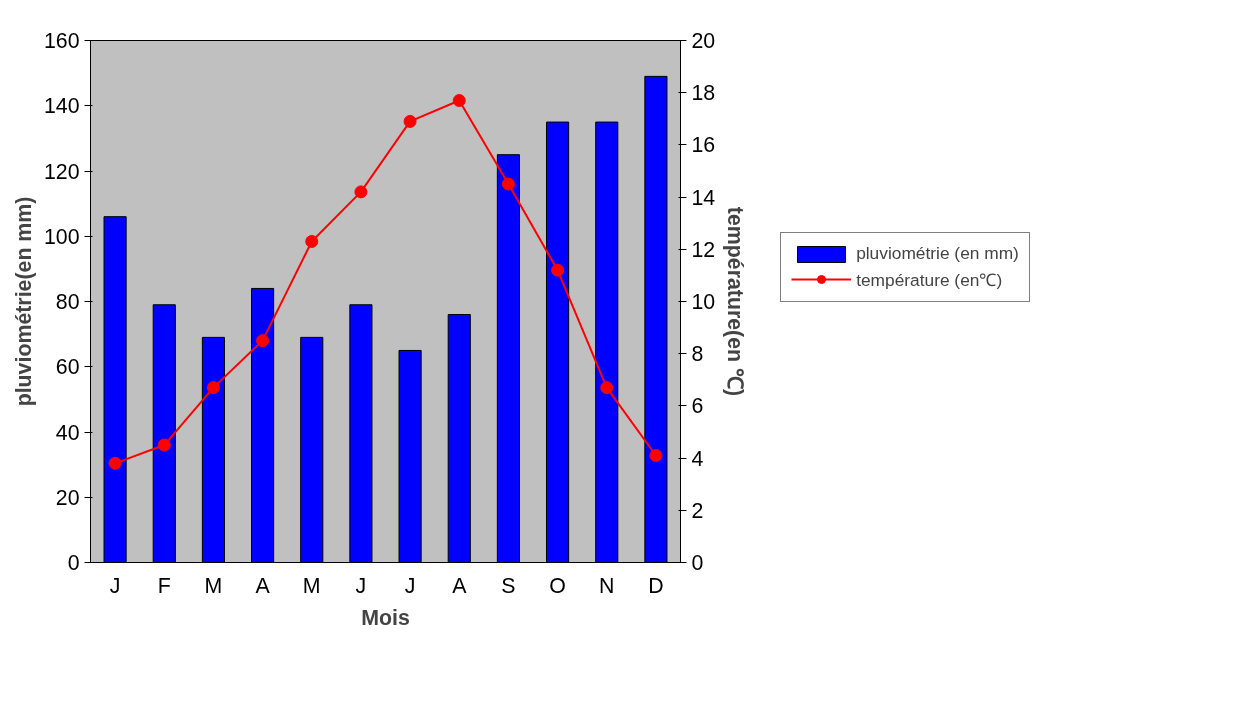  Describe the element at coordinates (61, 41) in the screenshot. I see `y-tick-label: 160` at that location.